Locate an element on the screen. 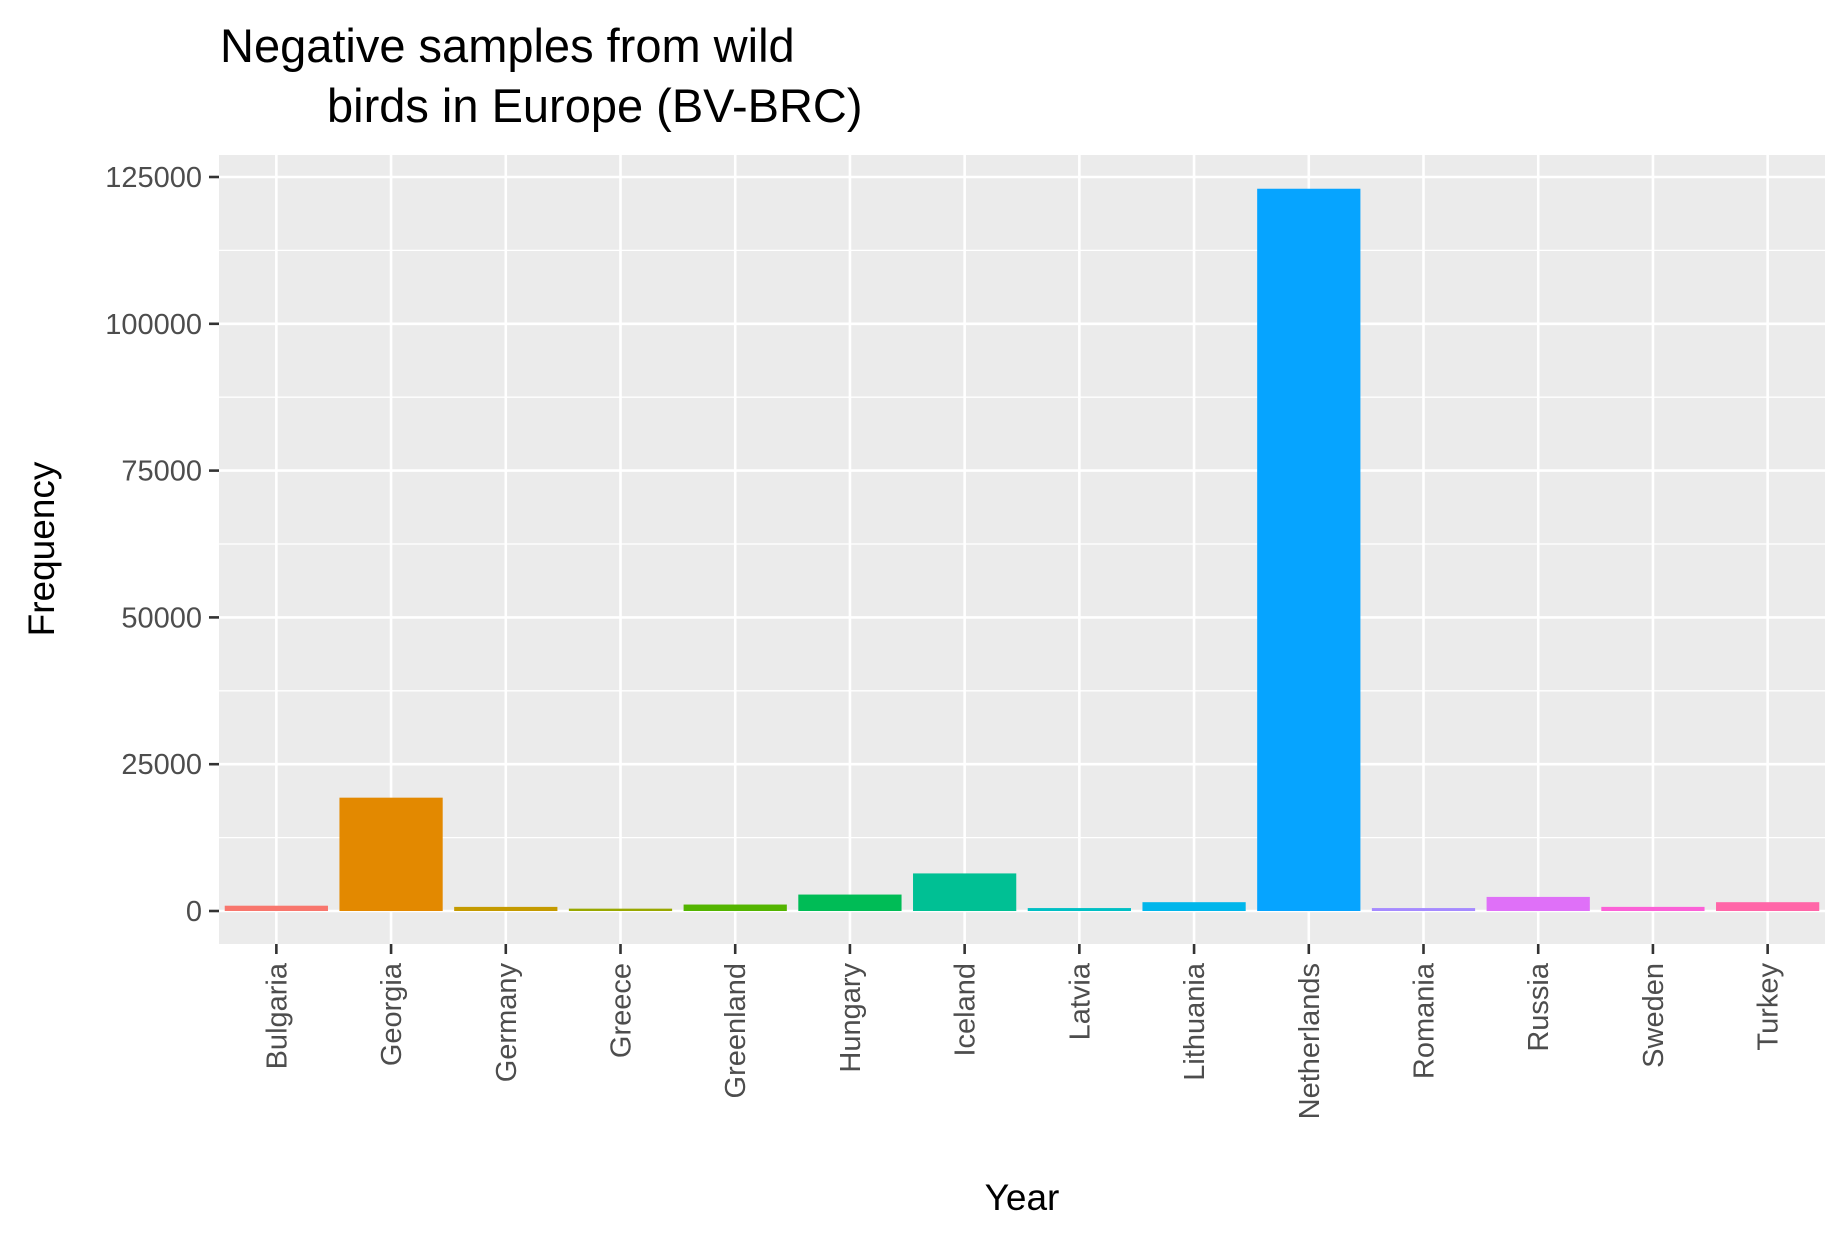 The height and width of the screenshot is (1237, 1837). bar-hungary is located at coordinates (850, 902).